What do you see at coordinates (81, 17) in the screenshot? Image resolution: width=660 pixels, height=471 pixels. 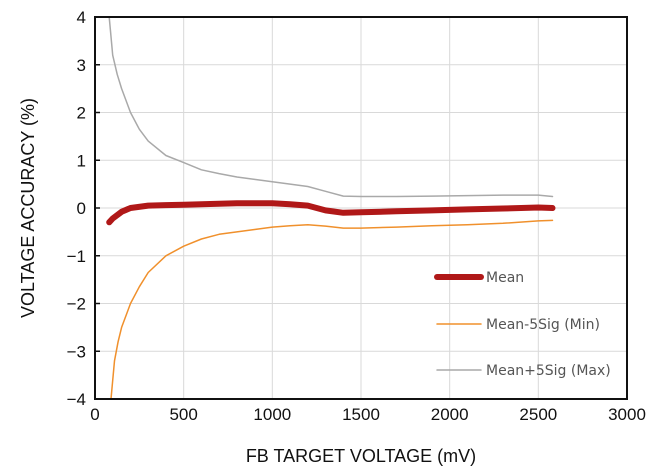 I see `y-tick-label: 4` at bounding box center [81, 17].